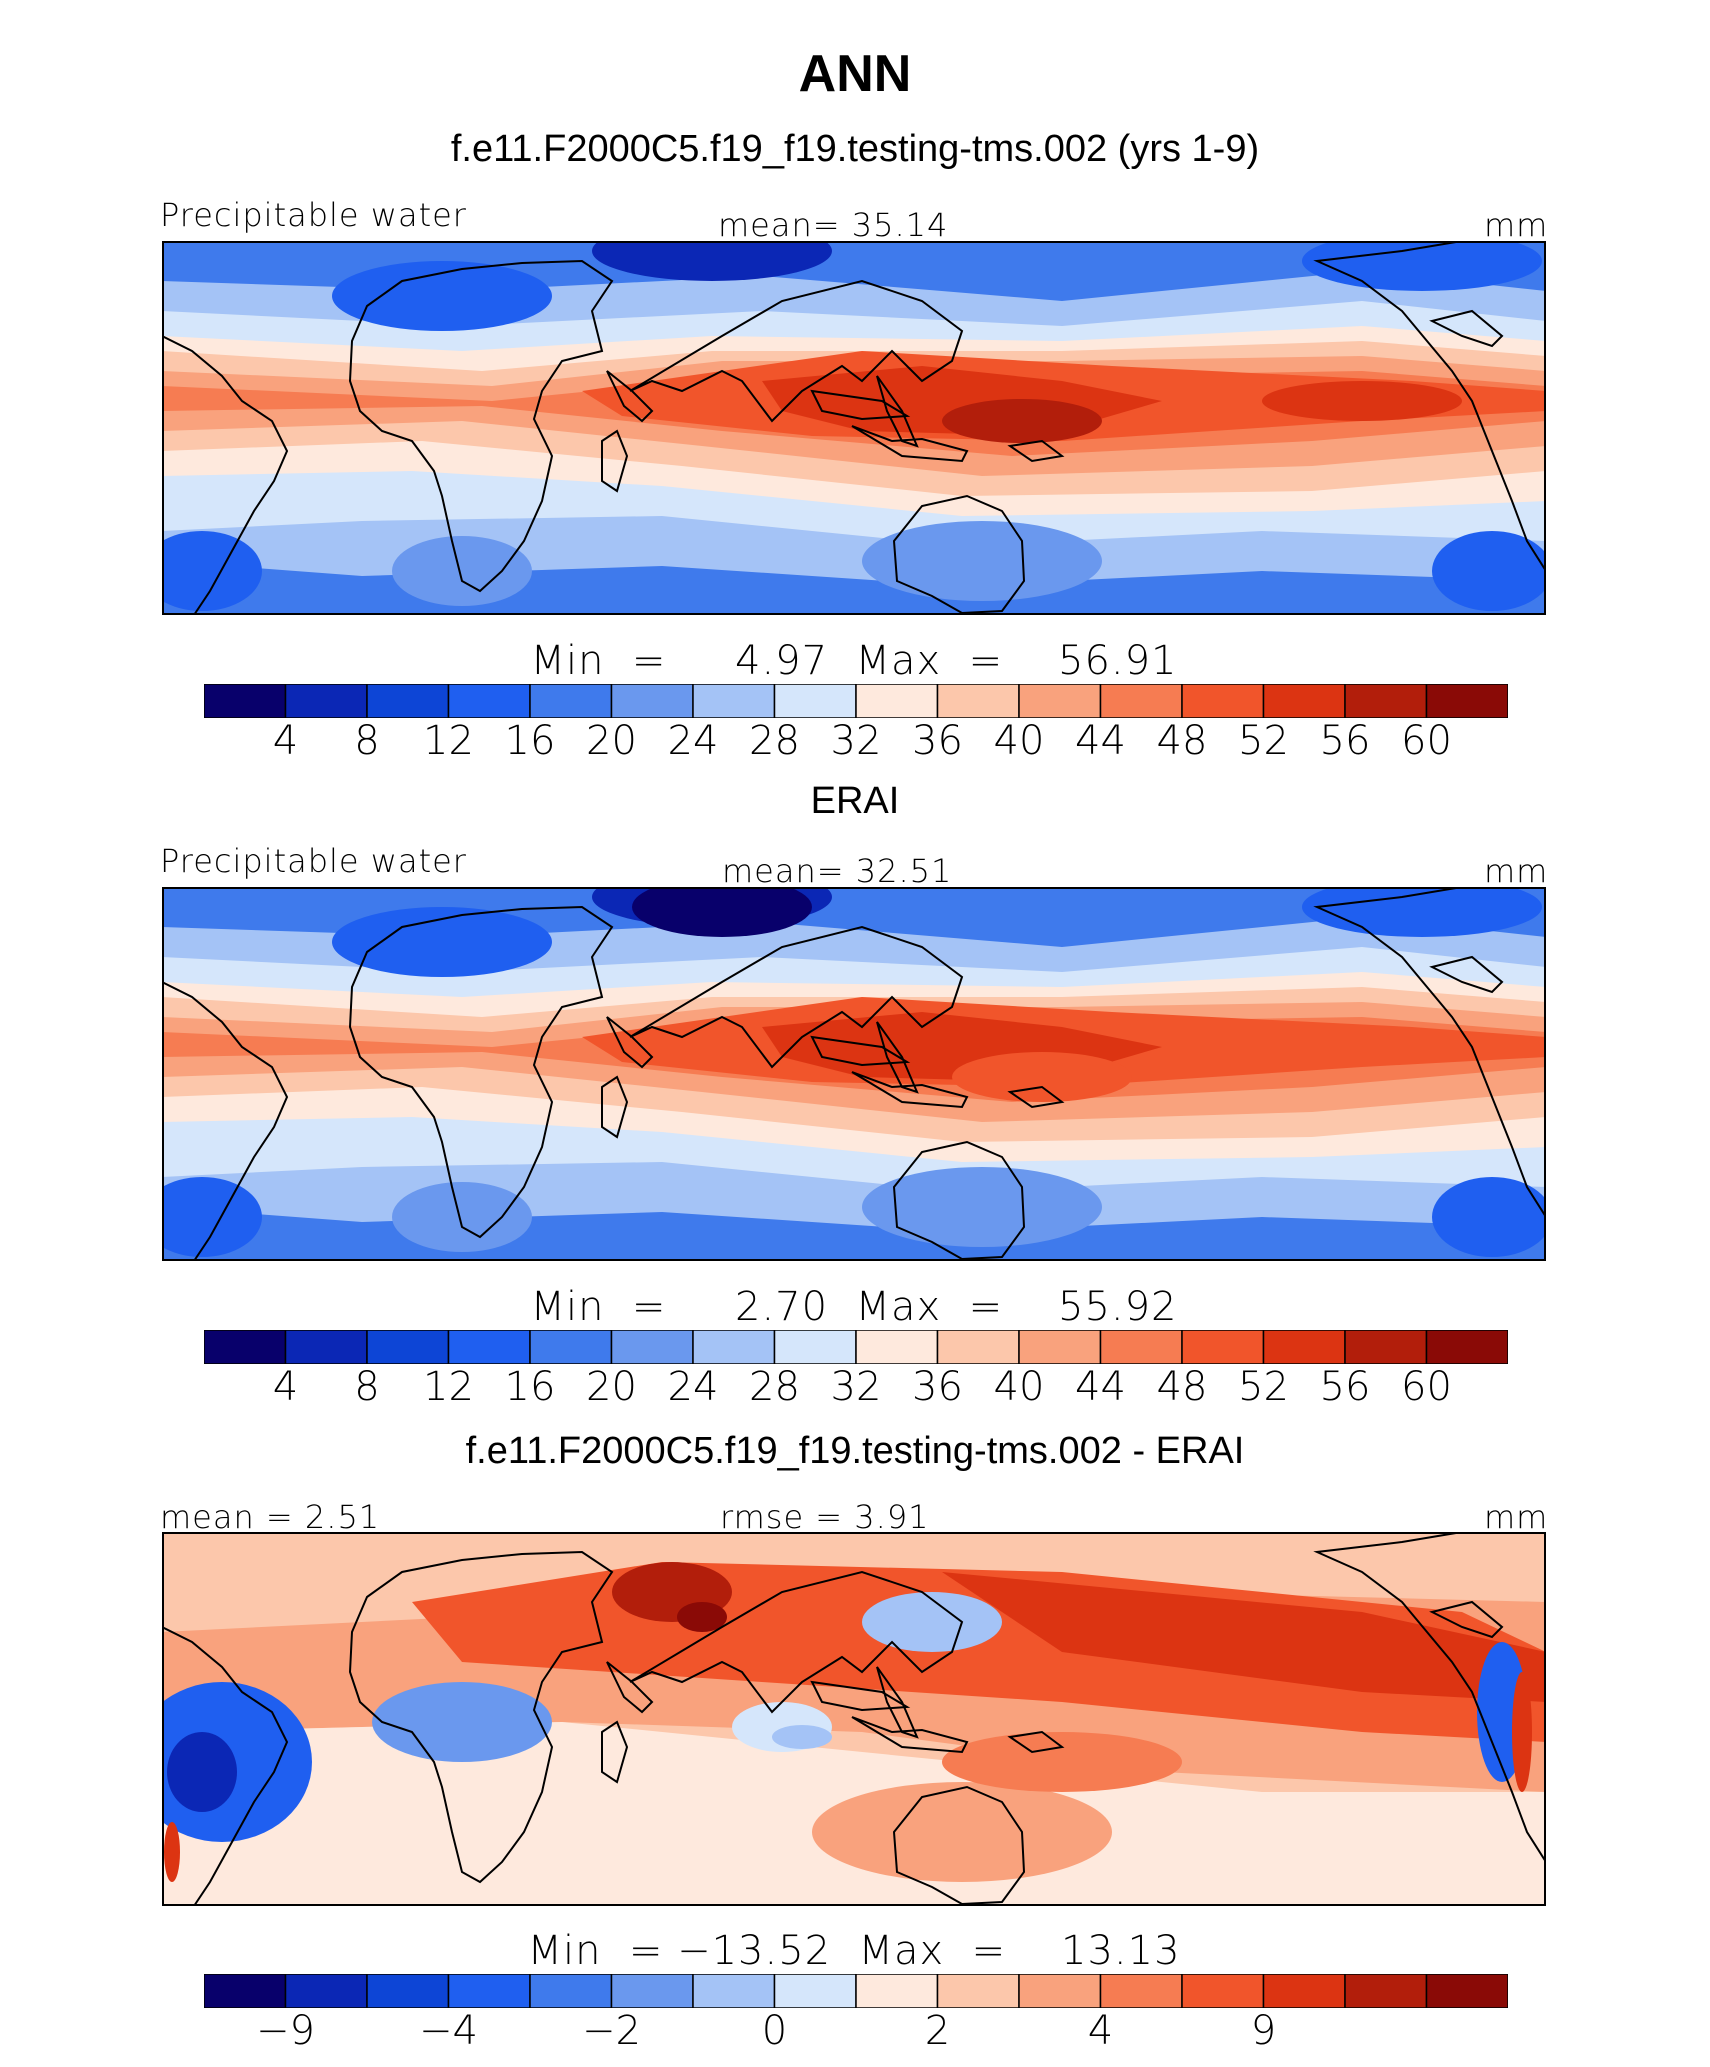 The height and width of the screenshot is (2067, 1710). What do you see at coordinates (313, 215) in the screenshot?
I see `panel-1-variable-label: Precipitable water` at bounding box center [313, 215].